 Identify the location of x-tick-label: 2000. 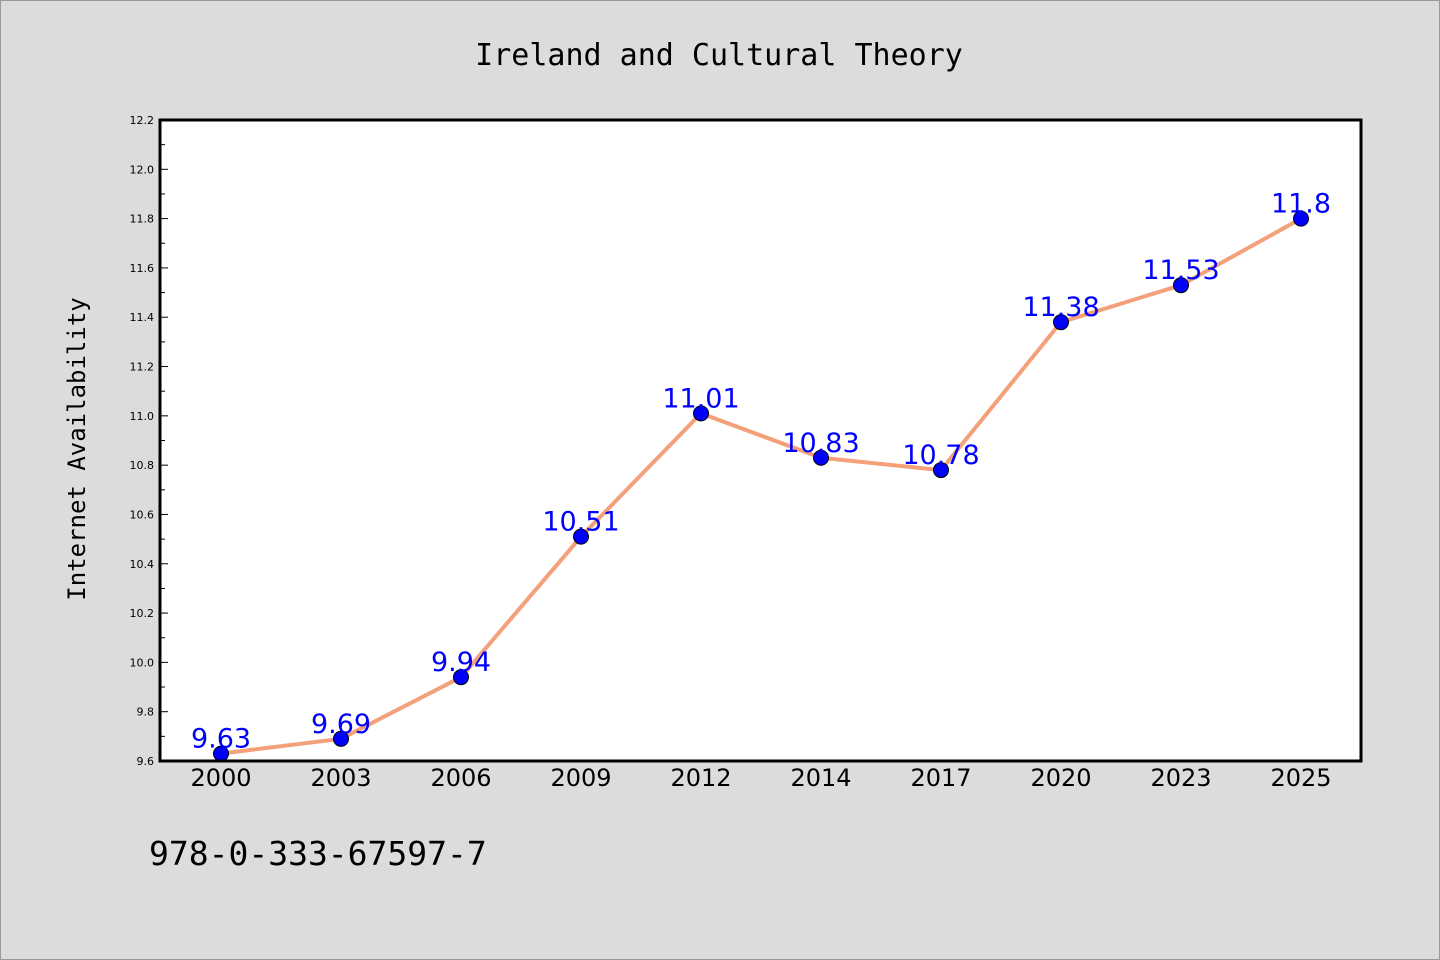
(220, 778).